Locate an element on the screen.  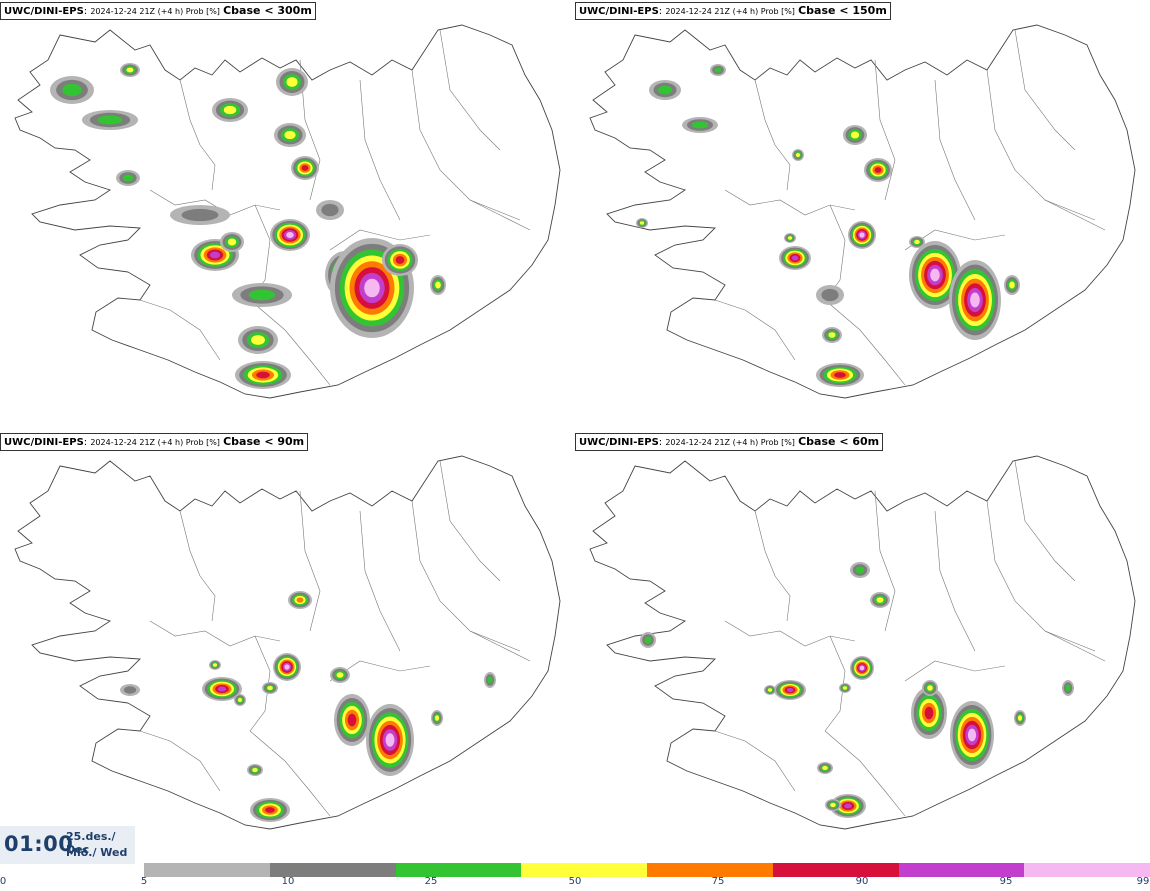
colorbar-tick-label: 0 is located at coordinates (3, 881).